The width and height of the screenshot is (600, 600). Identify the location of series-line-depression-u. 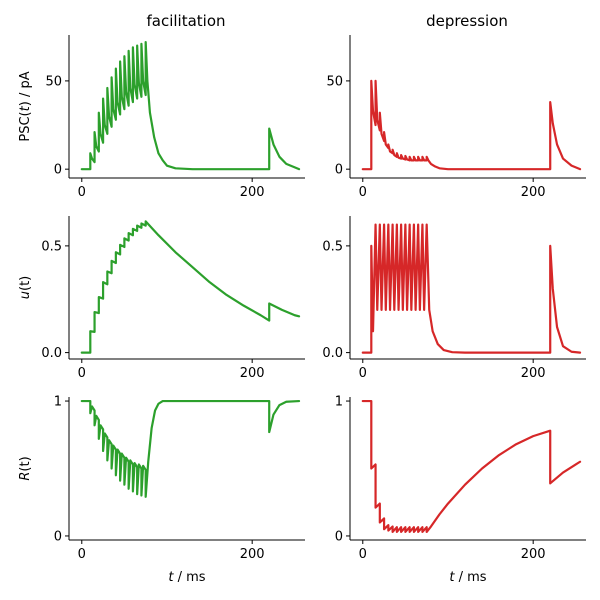
(471, 288).